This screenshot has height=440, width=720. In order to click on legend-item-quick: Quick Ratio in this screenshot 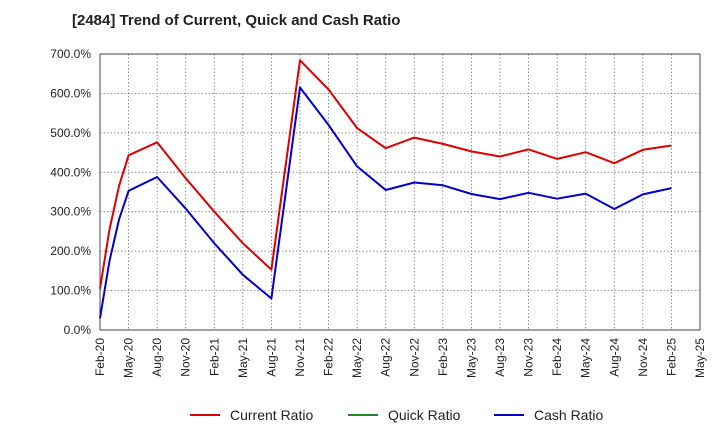, I will do `click(404, 415)`.